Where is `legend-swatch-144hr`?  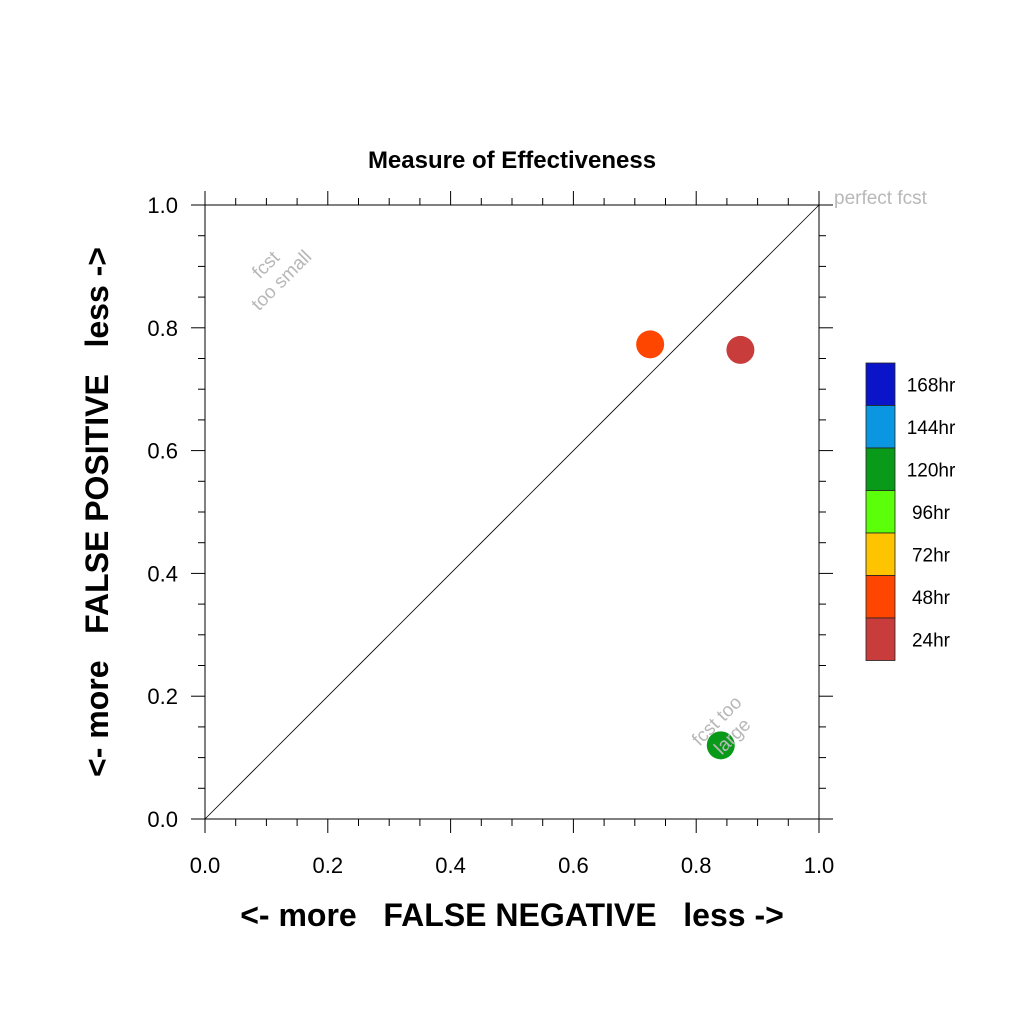
legend-swatch-144hr is located at coordinates (880, 427).